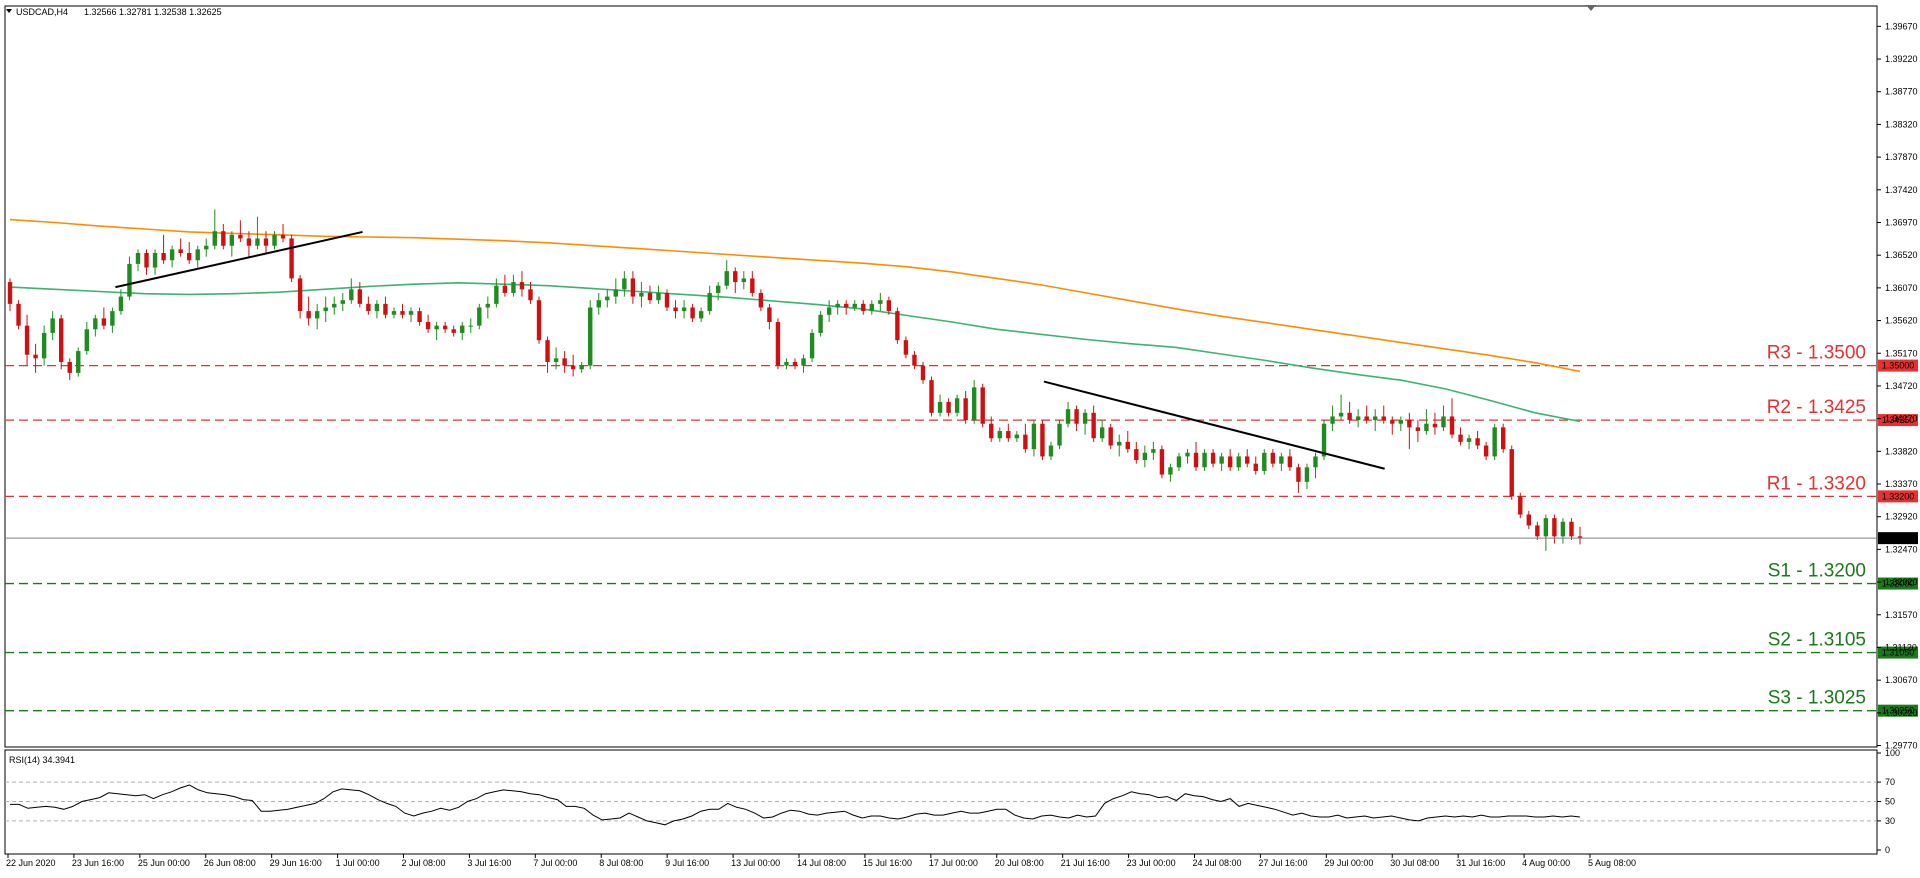  Describe the element at coordinates (164, 863) in the screenshot. I see `time-tick-label: 25 Jun 00:00` at that location.